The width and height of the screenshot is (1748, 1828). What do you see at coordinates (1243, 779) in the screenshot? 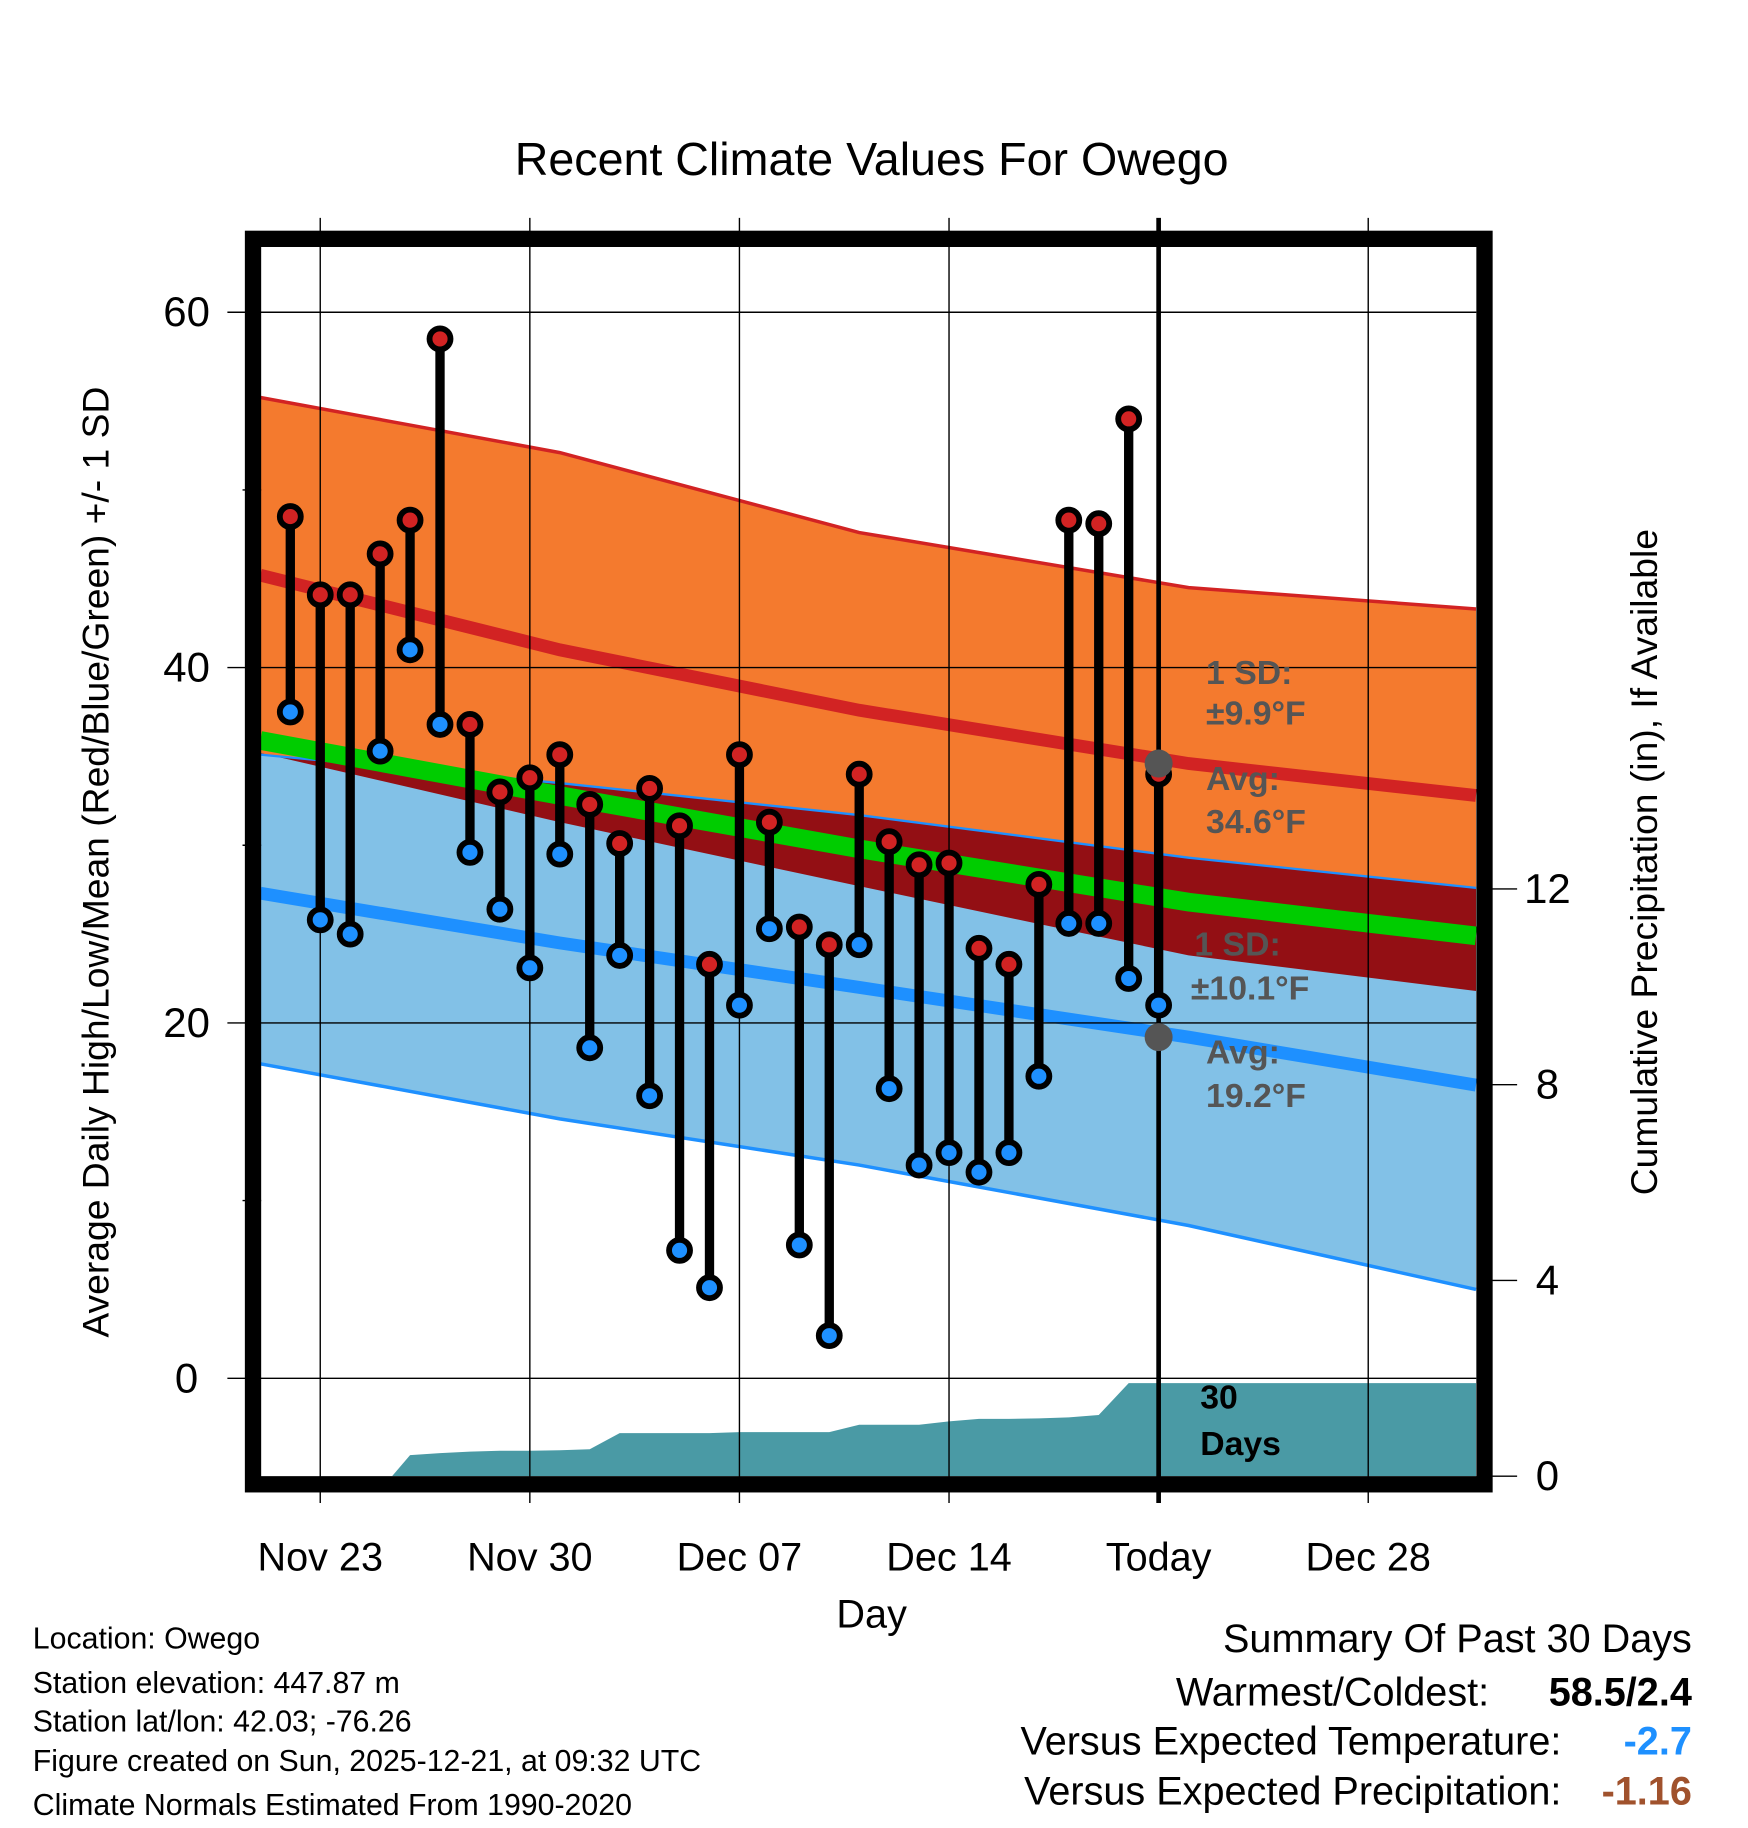
I see `high-avg-label: Avg:` at bounding box center [1243, 779].